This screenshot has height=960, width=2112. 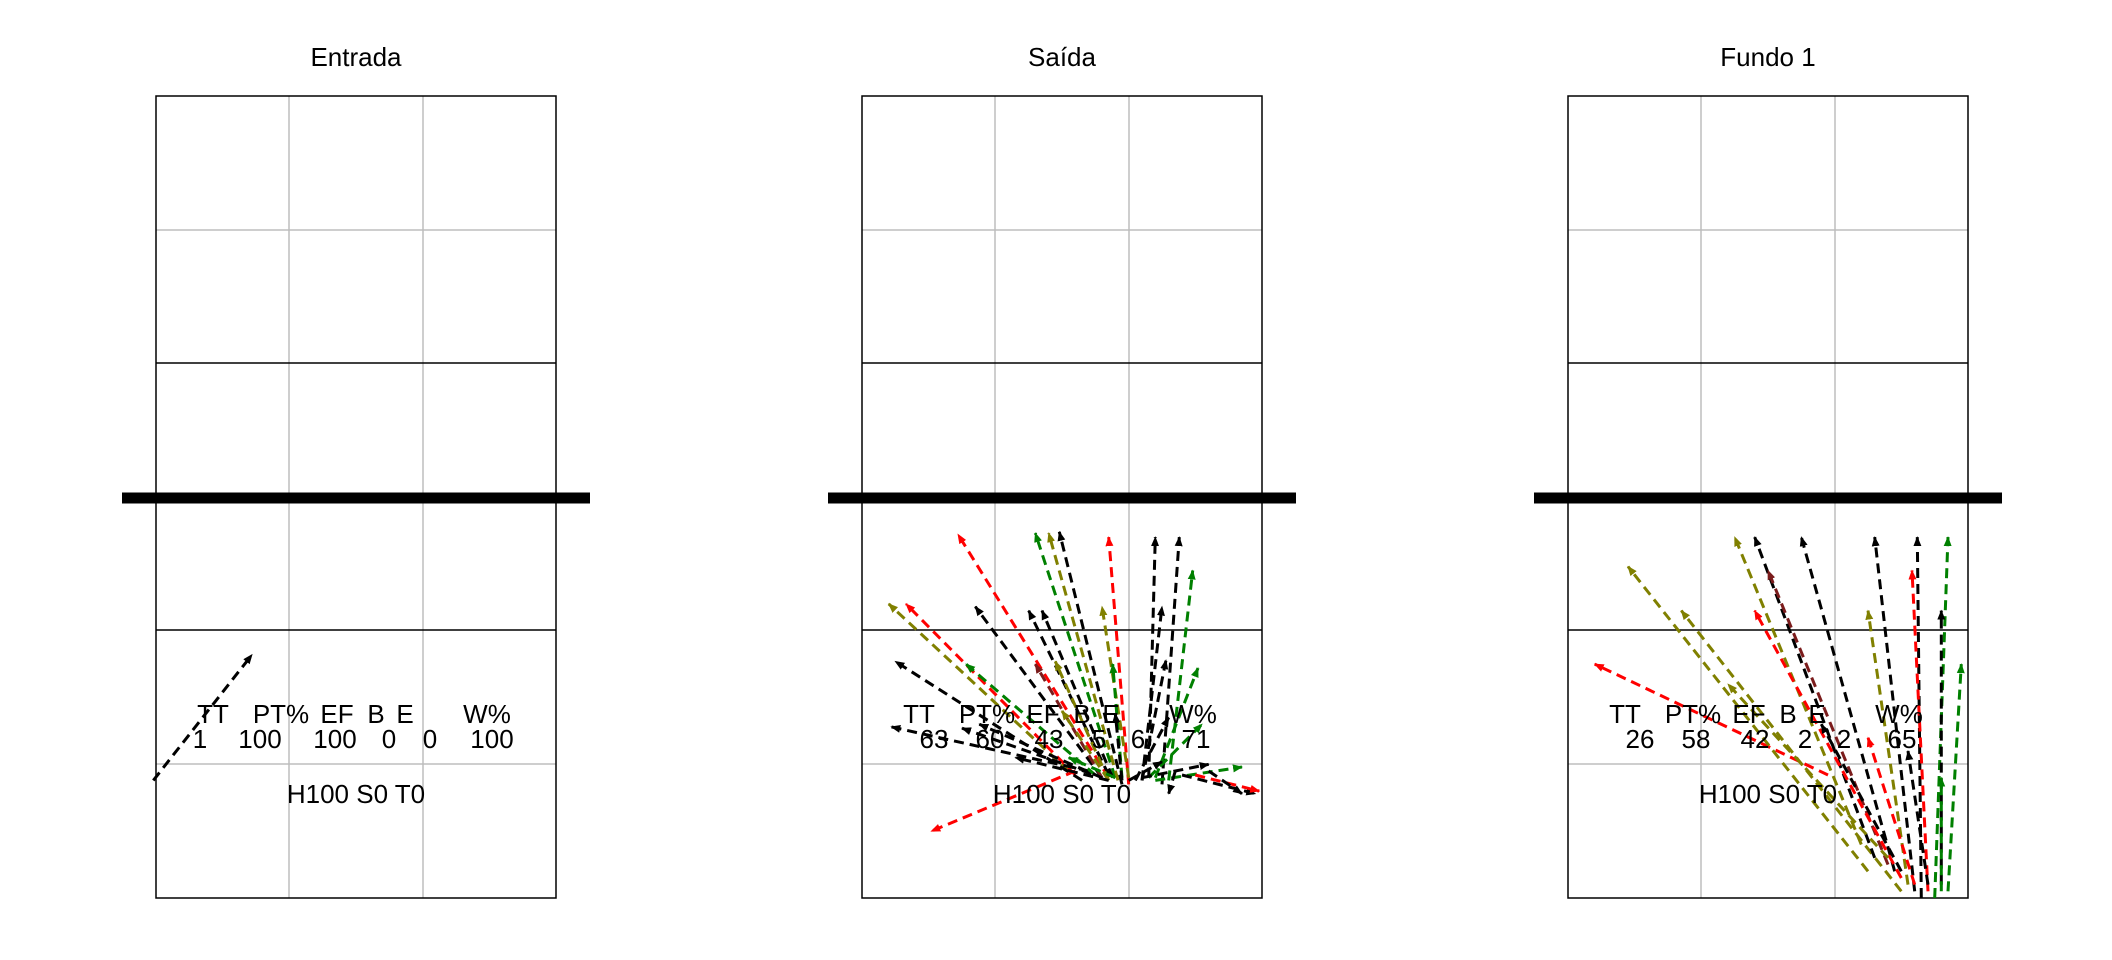 I want to click on stat-value-ef: 43, so click(x=1049, y=739).